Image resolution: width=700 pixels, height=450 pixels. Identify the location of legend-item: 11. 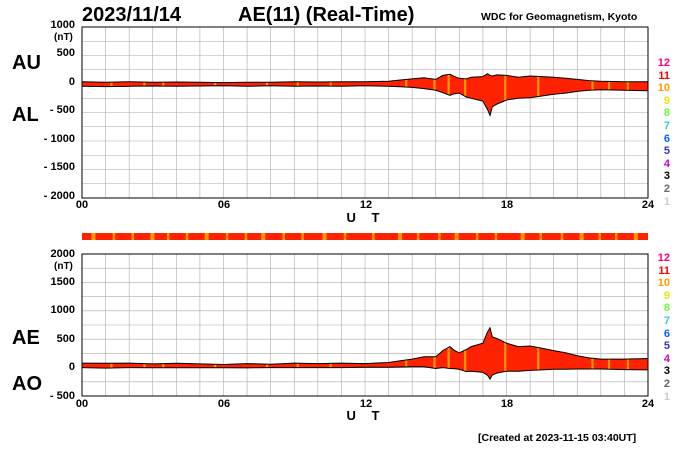
(664, 75).